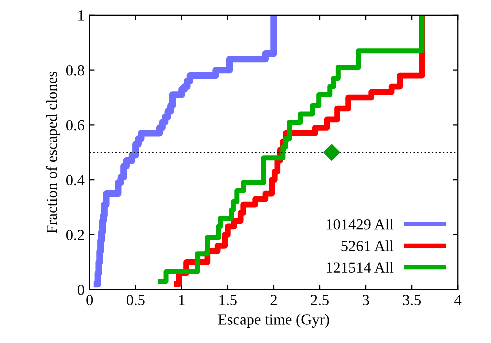 The width and height of the screenshot is (491, 343). Describe the element at coordinates (228, 300) in the screenshot. I see `x-tick-label: 1.5` at that location.